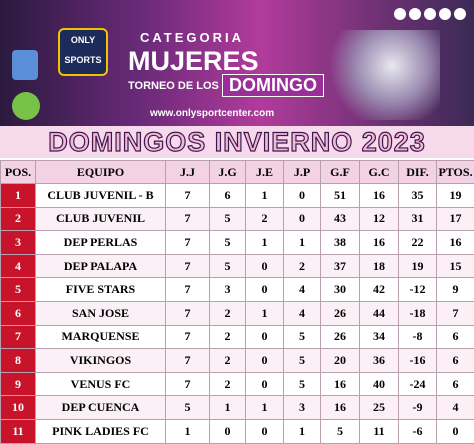  What do you see at coordinates (173, 86) in the screenshot?
I see `tournament-prefix: TORNEO DE LOS` at bounding box center [173, 86].